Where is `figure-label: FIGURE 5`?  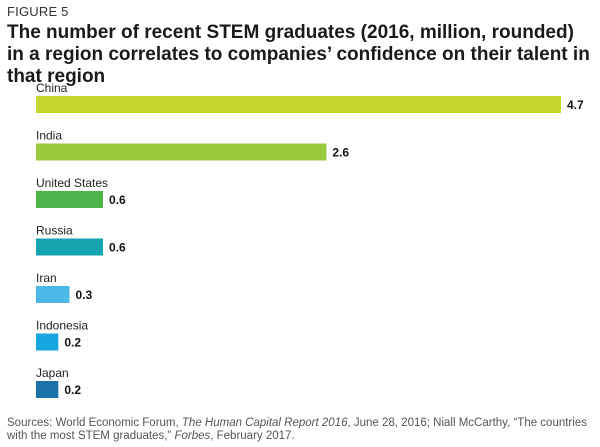
figure-label: FIGURE 5 is located at coordinates (38, 11).